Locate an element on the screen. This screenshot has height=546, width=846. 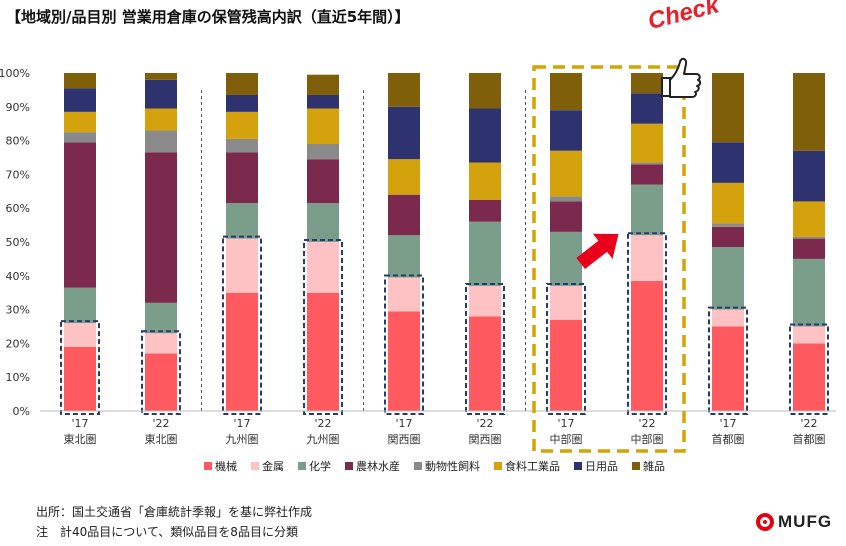
y-tick-label: 20% is located at coordinates (18, 343).